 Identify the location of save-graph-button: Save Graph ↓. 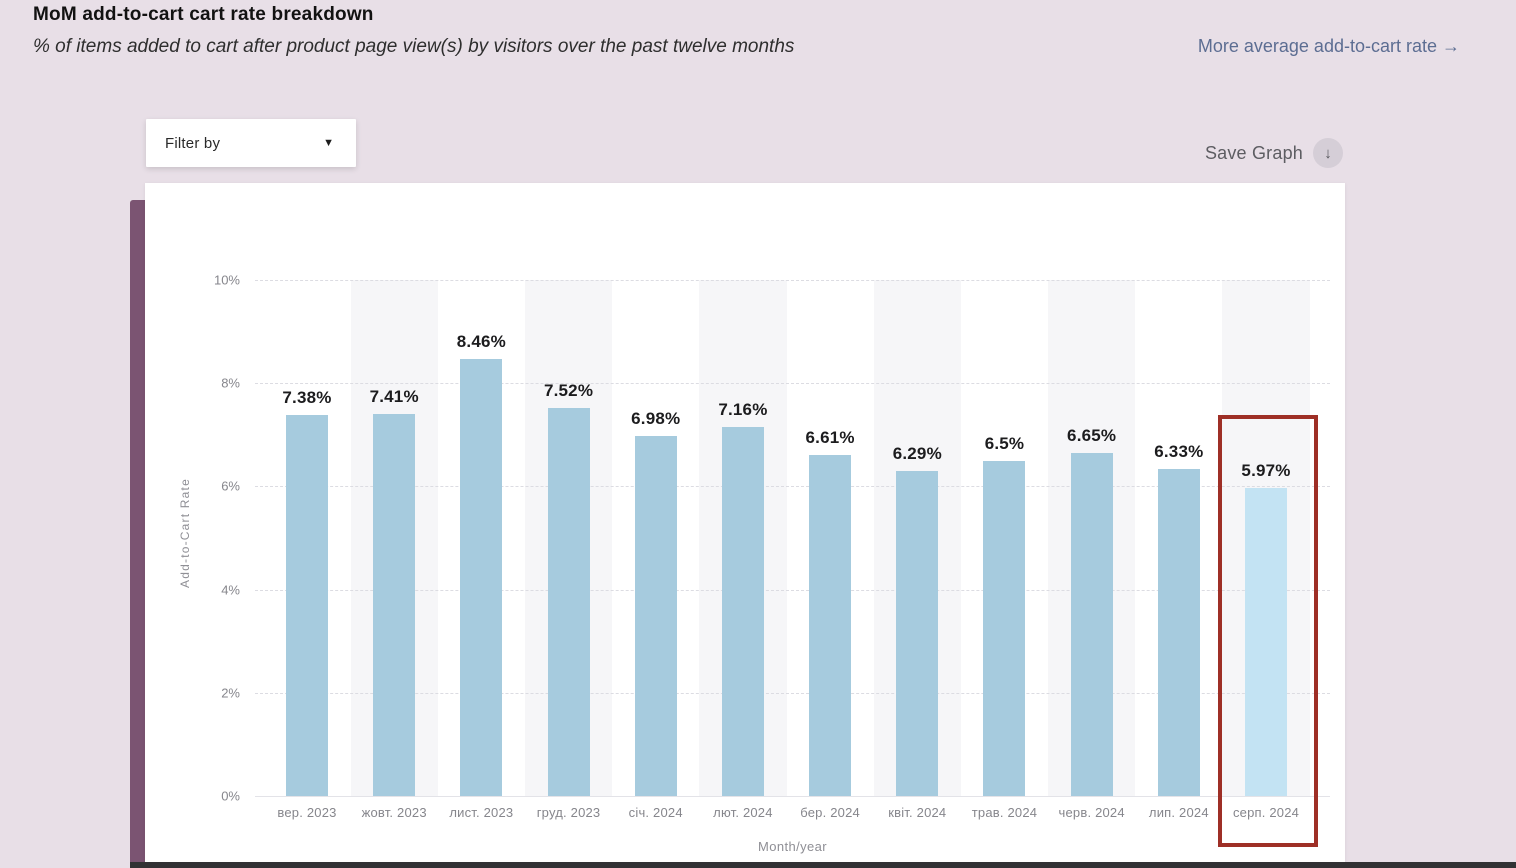
(1274, 153).